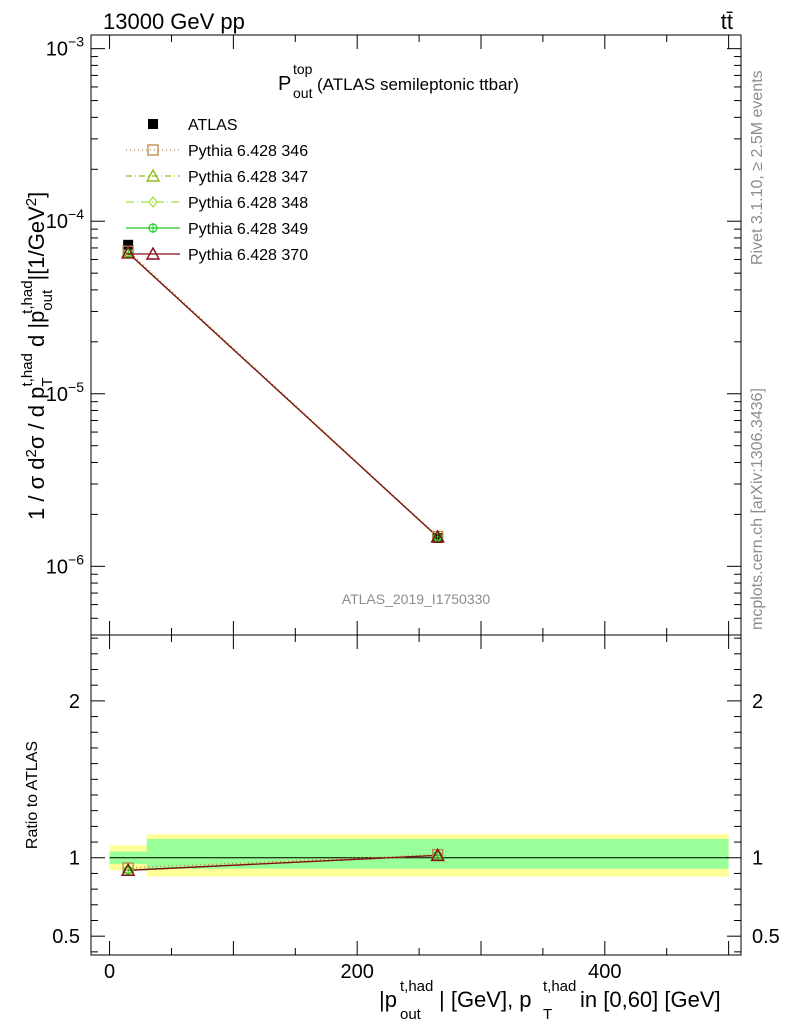 Image resolution: width=786 pixels, height=1024 pixels. I want to click on energy-label: 13000 GeV pp, so click(174, 21).